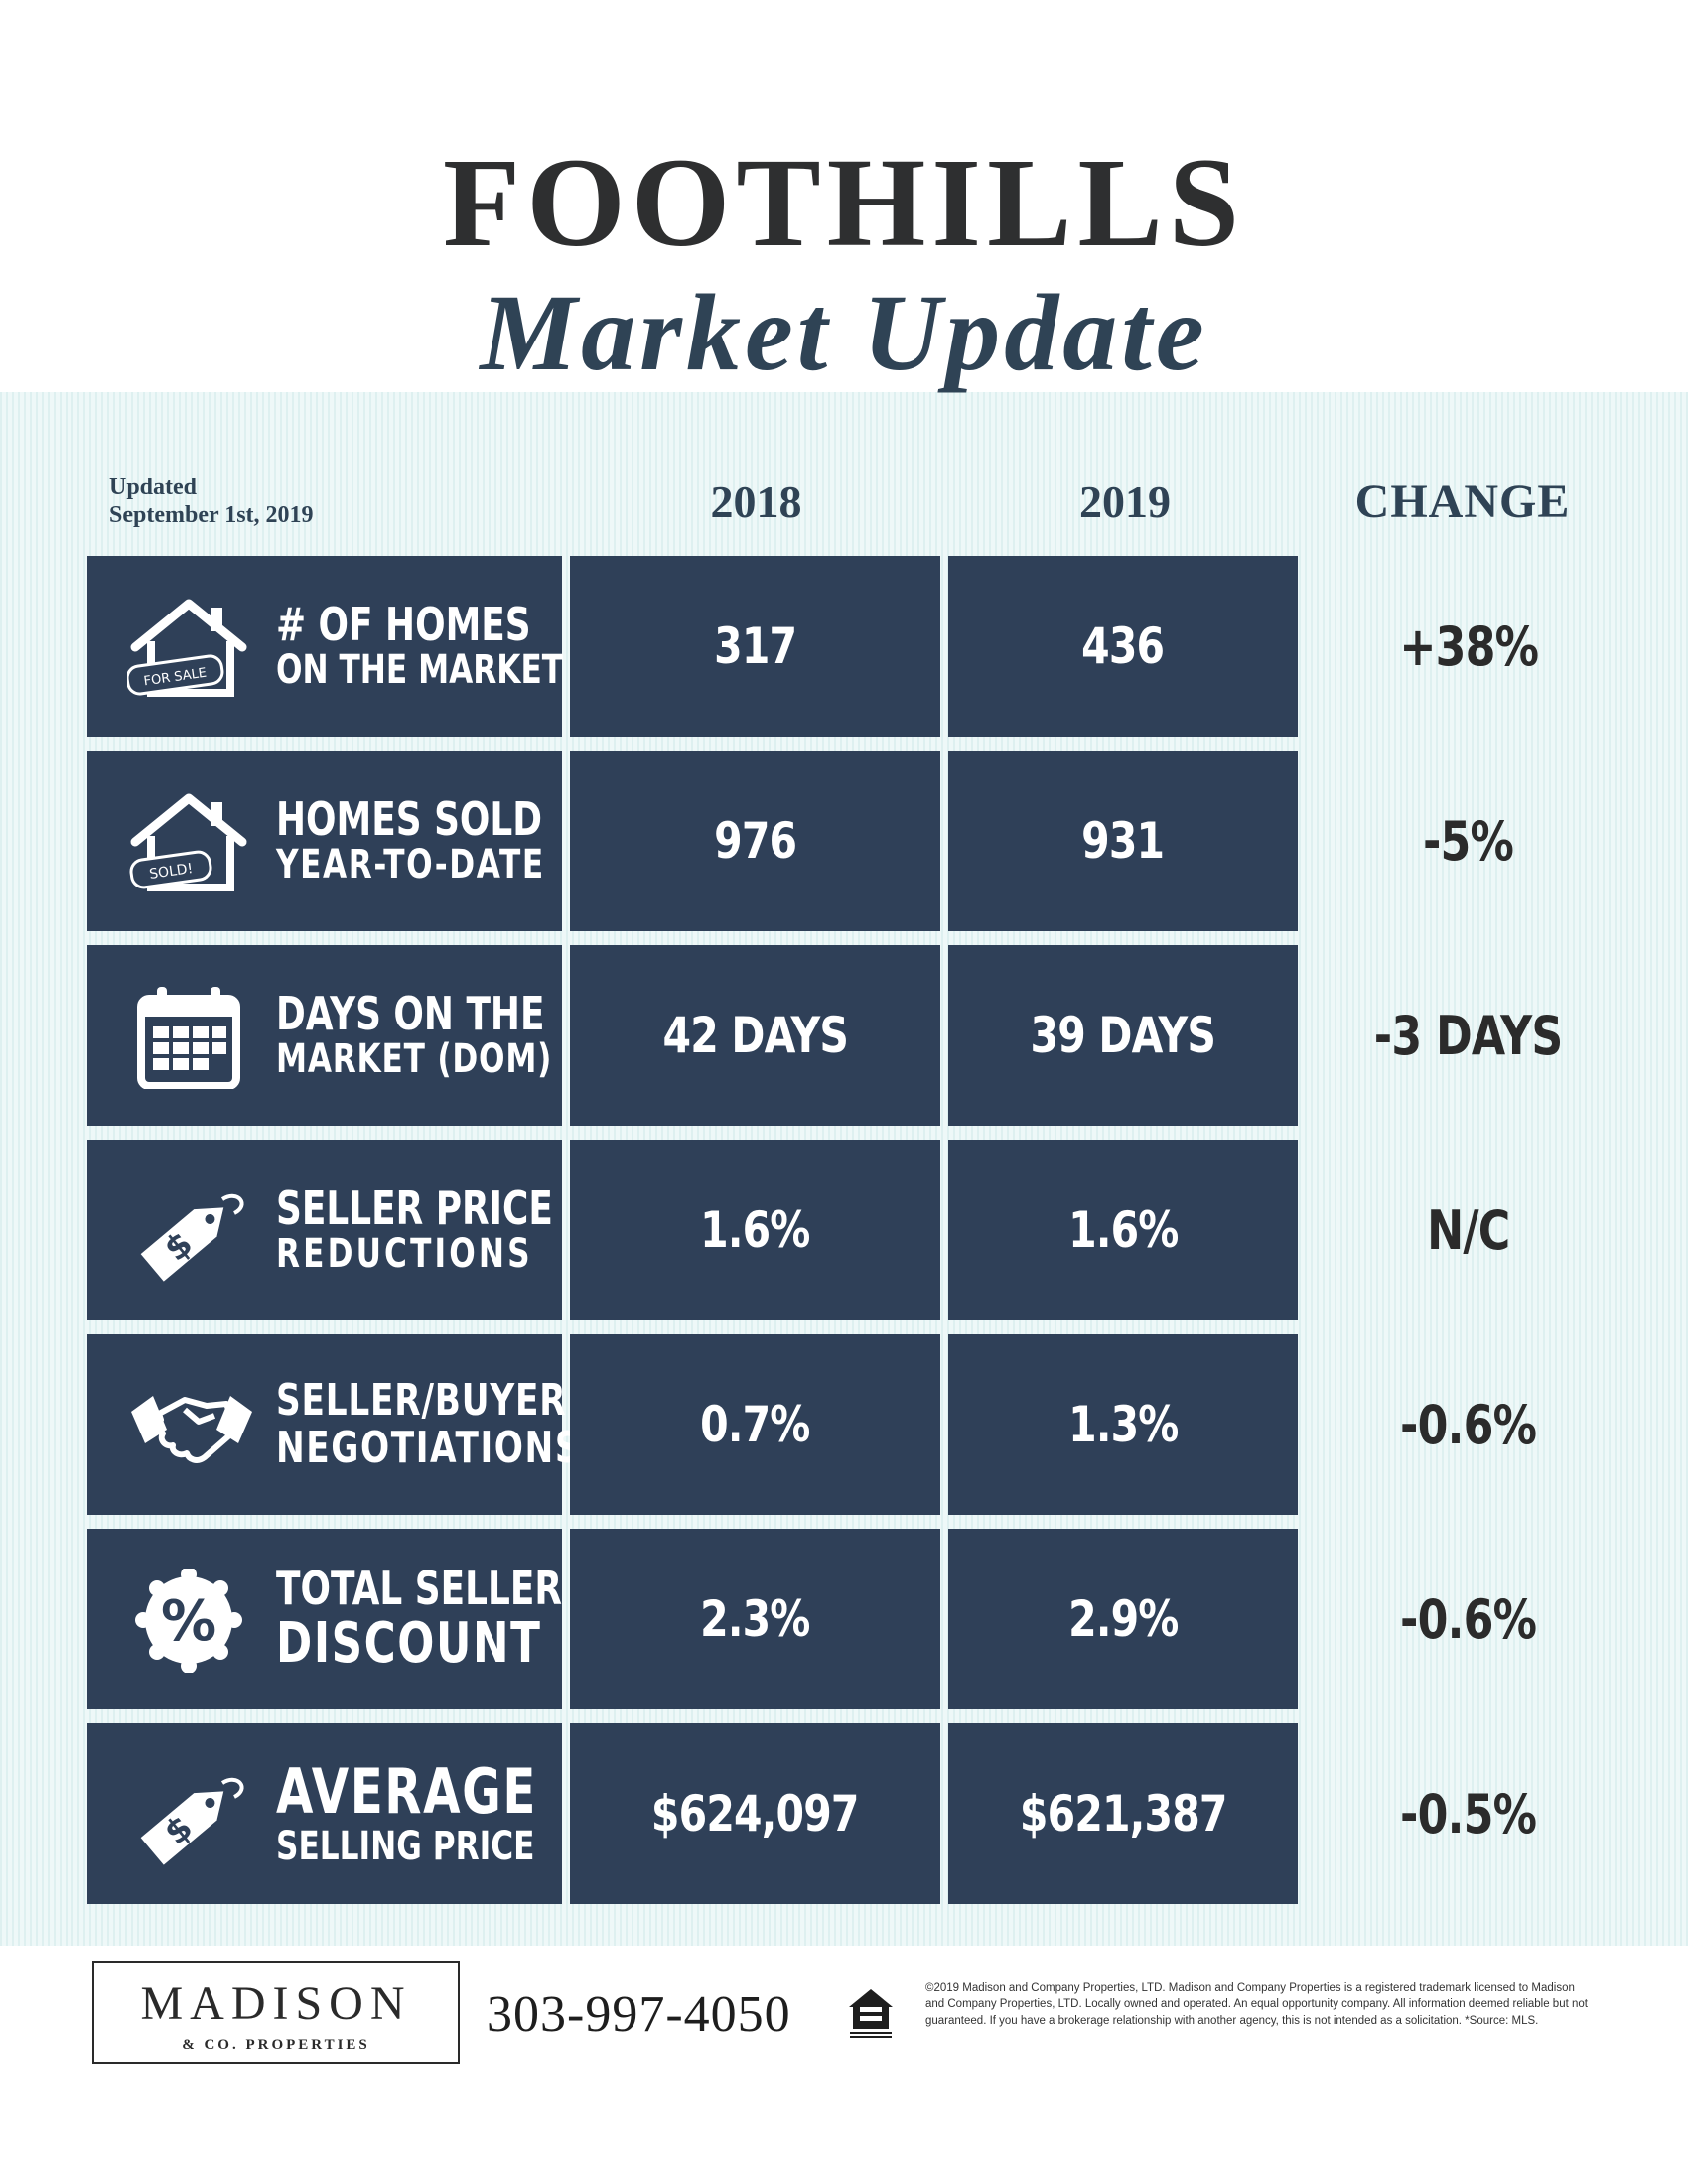 The width and height of the screenshot is (1688, 2184). What do you see at coordinates (211, 514) in the screenshot?
I see `updated-value: September 1st, 2019` at bounding box center [211, 514].